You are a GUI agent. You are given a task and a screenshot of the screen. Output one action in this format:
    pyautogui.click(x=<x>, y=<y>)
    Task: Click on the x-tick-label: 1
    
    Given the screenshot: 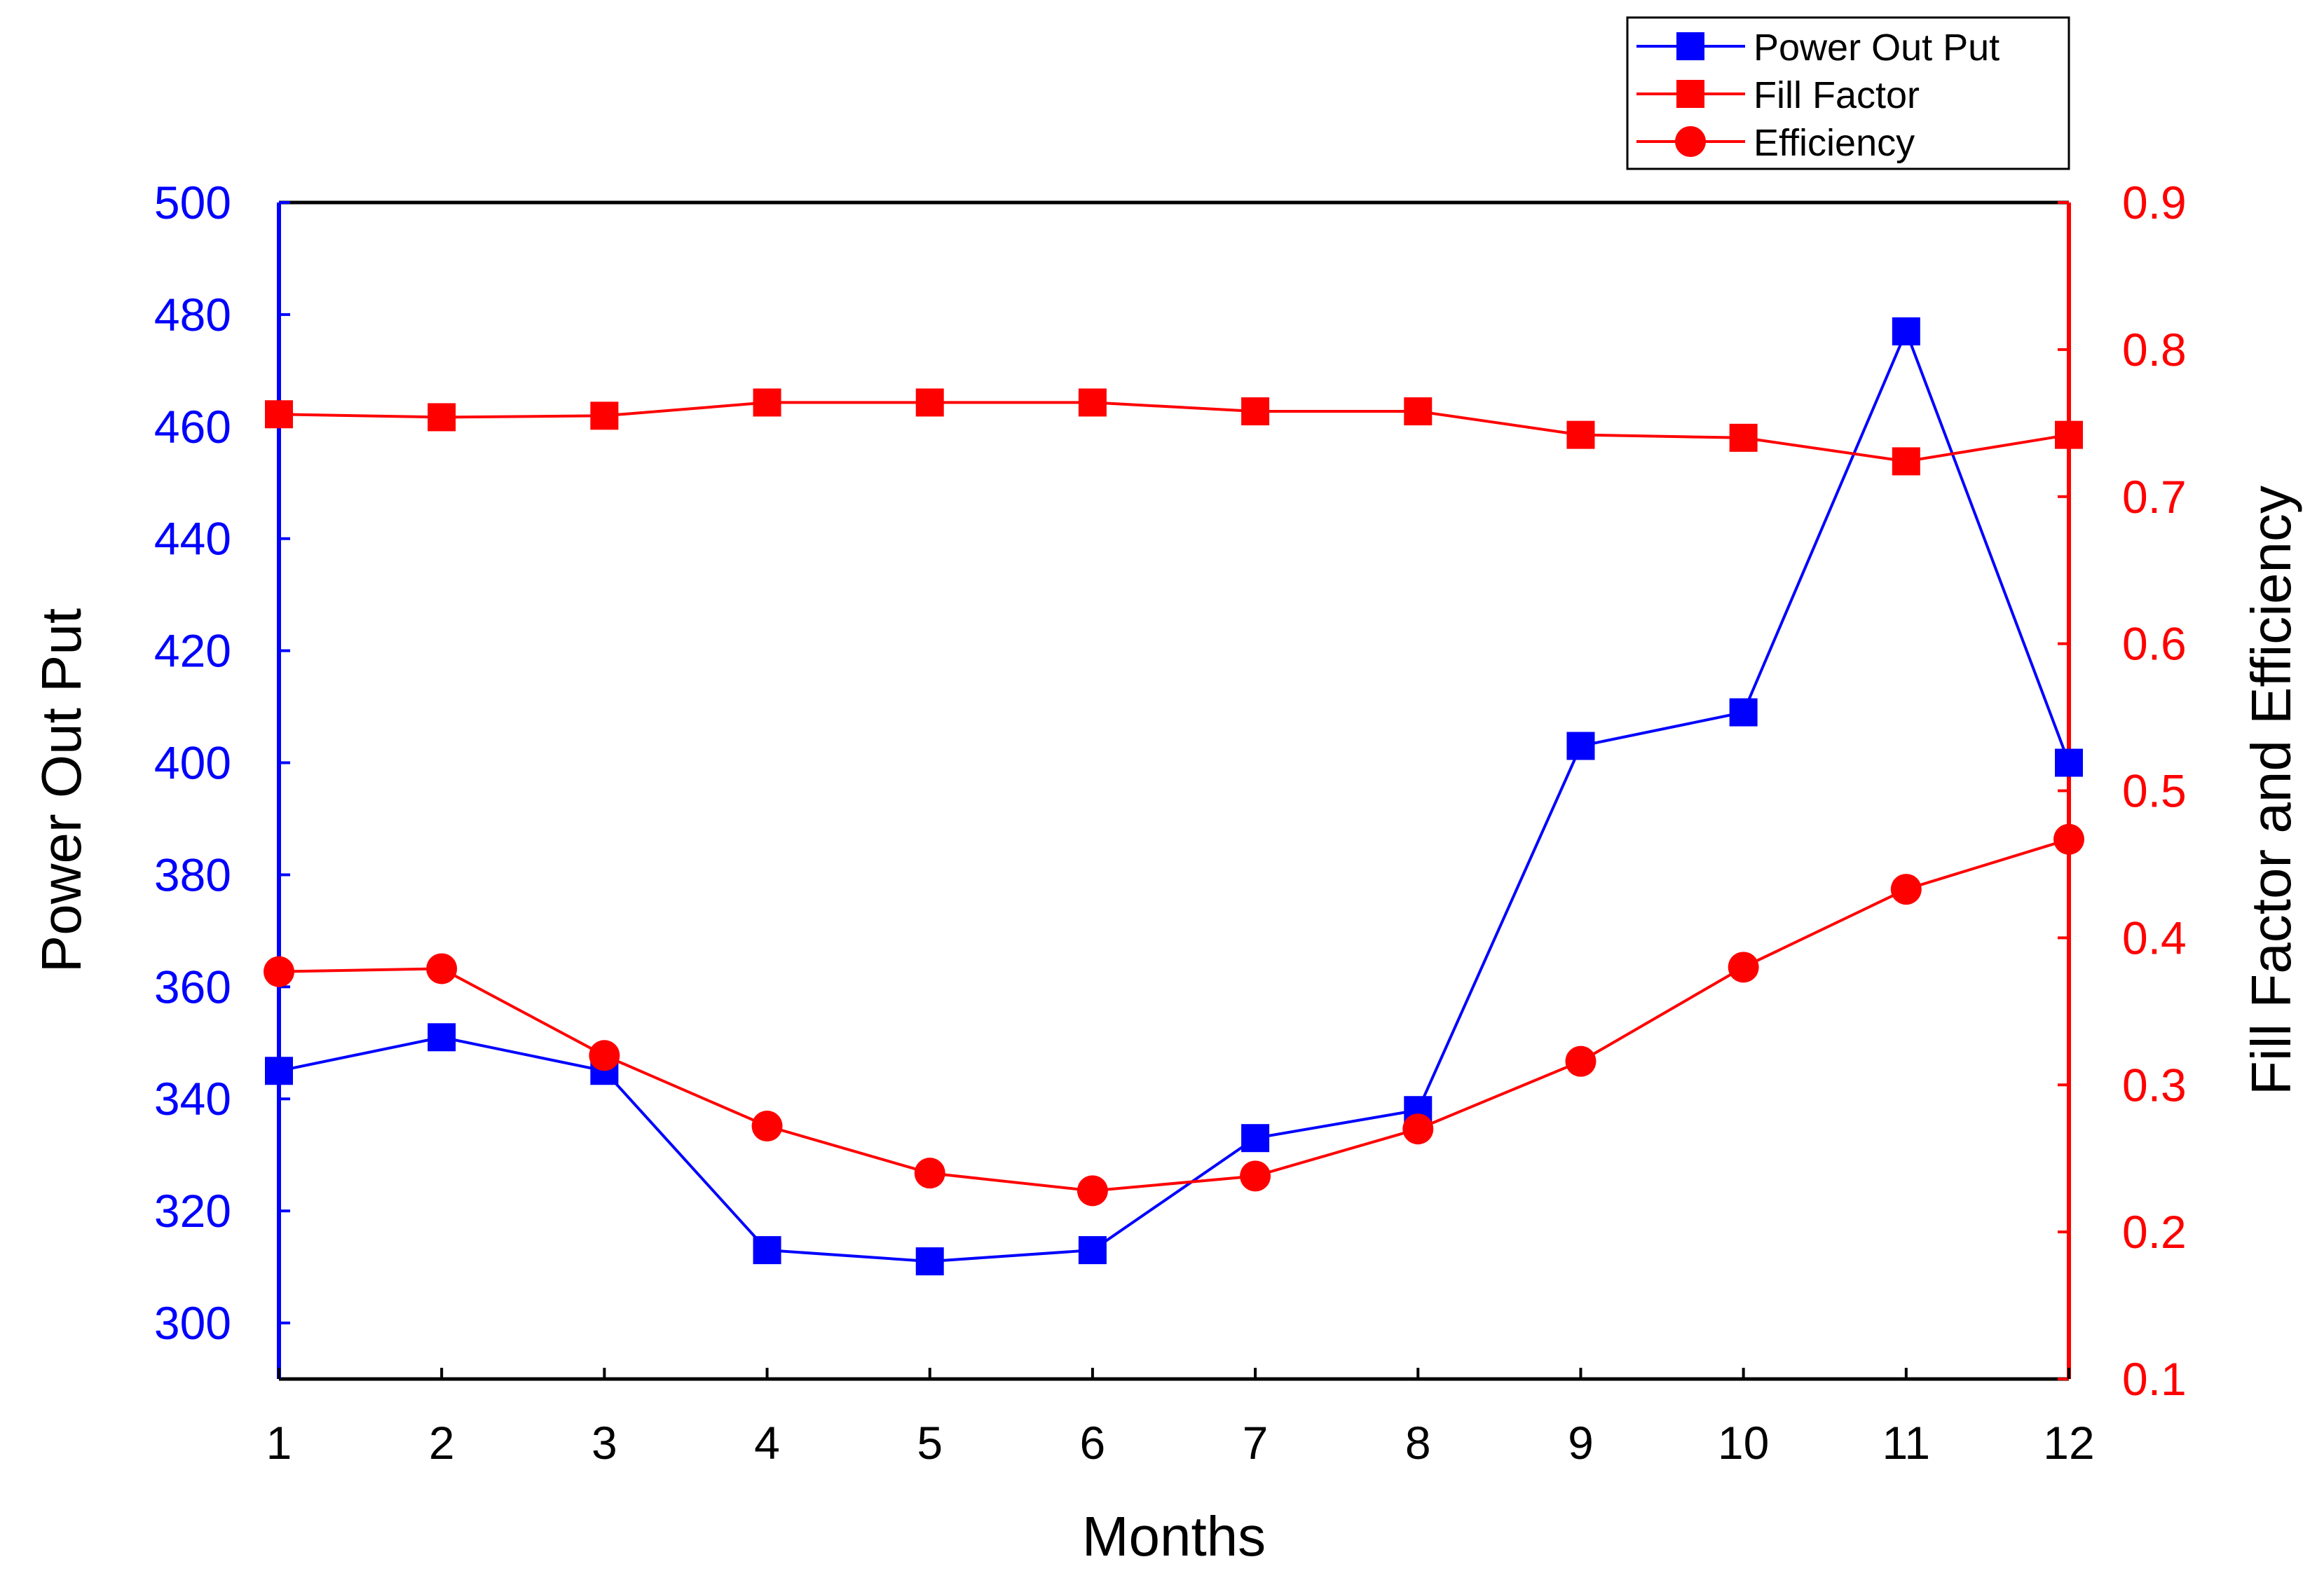 What is the action you would take?
    pyautogui.click(x=279, y=1443)
    